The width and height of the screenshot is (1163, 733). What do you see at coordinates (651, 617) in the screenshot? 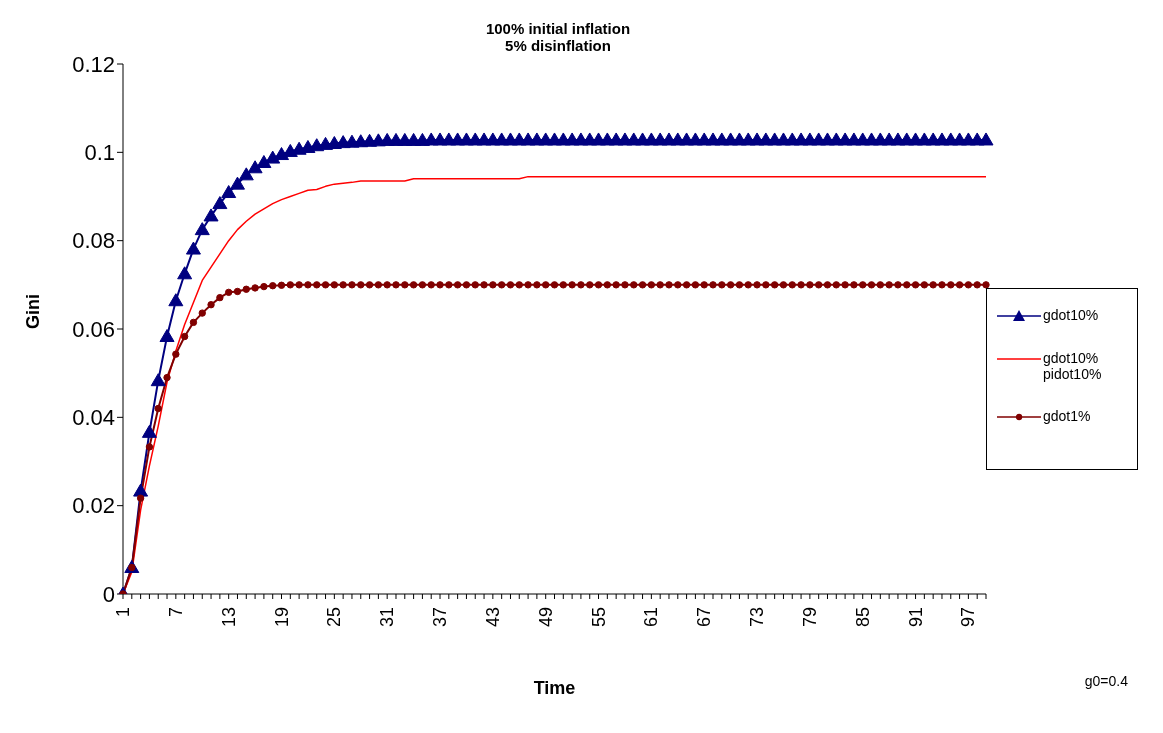
I see `x-tick-label: 61` at bounding box center [651, 617].